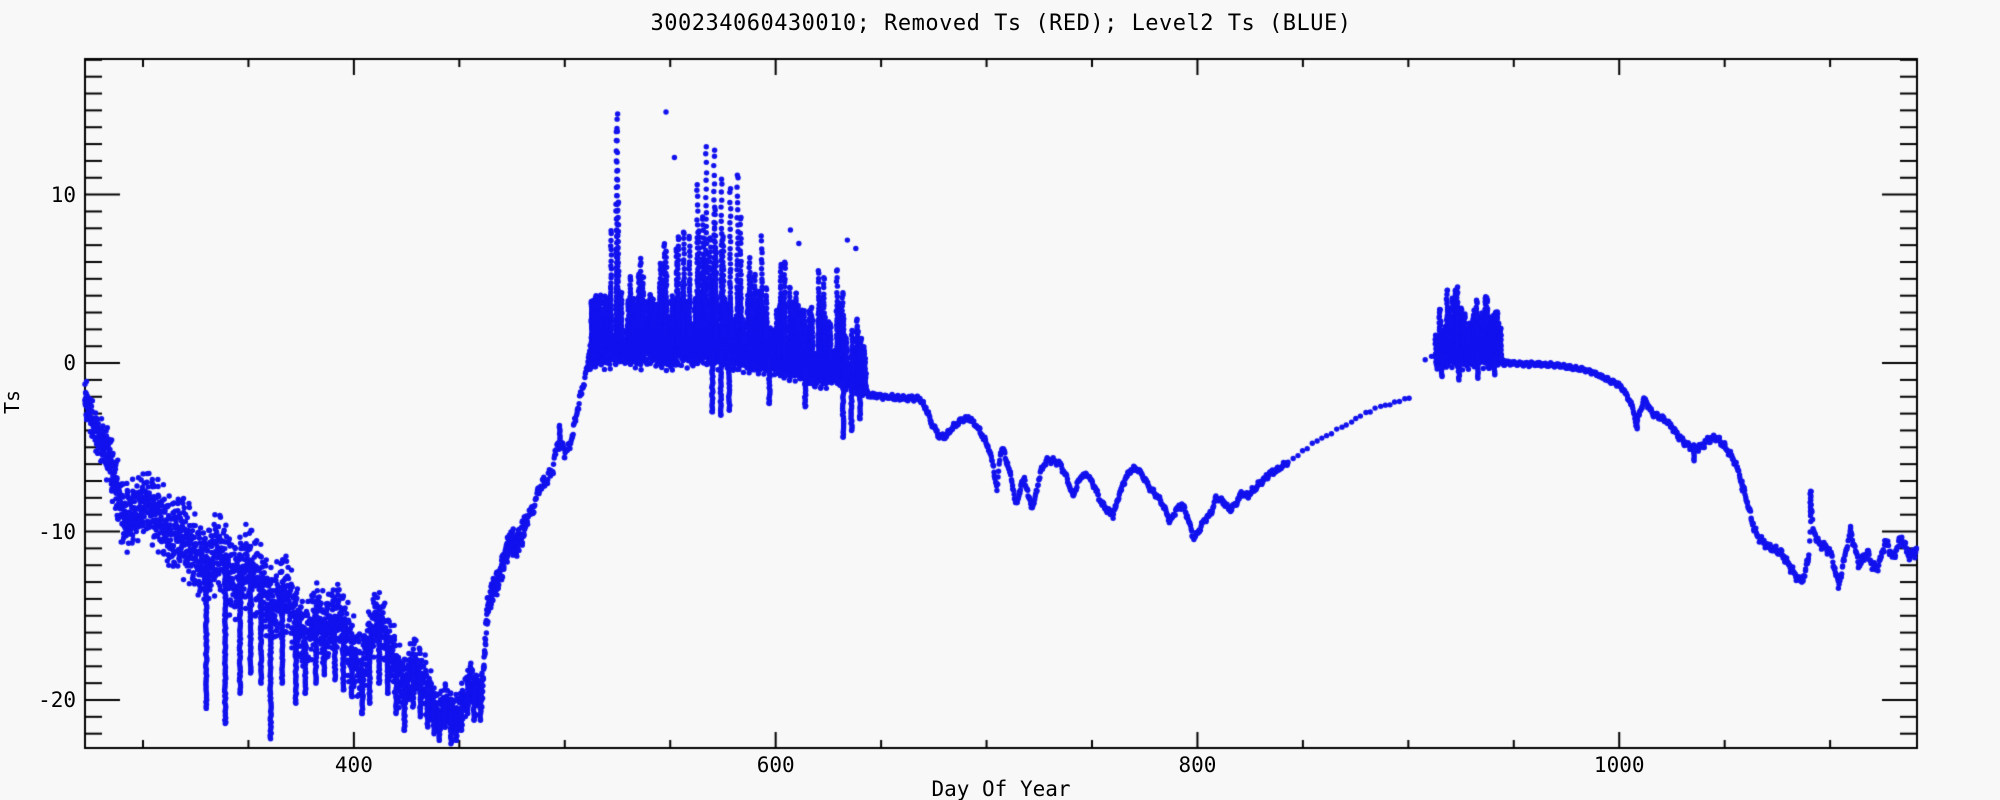 The image size is (2000, 800). What do you see at coordinates (353, 765) in the screenshot?
I see `x-tick-label: 400` at bounding box center [353, 765].